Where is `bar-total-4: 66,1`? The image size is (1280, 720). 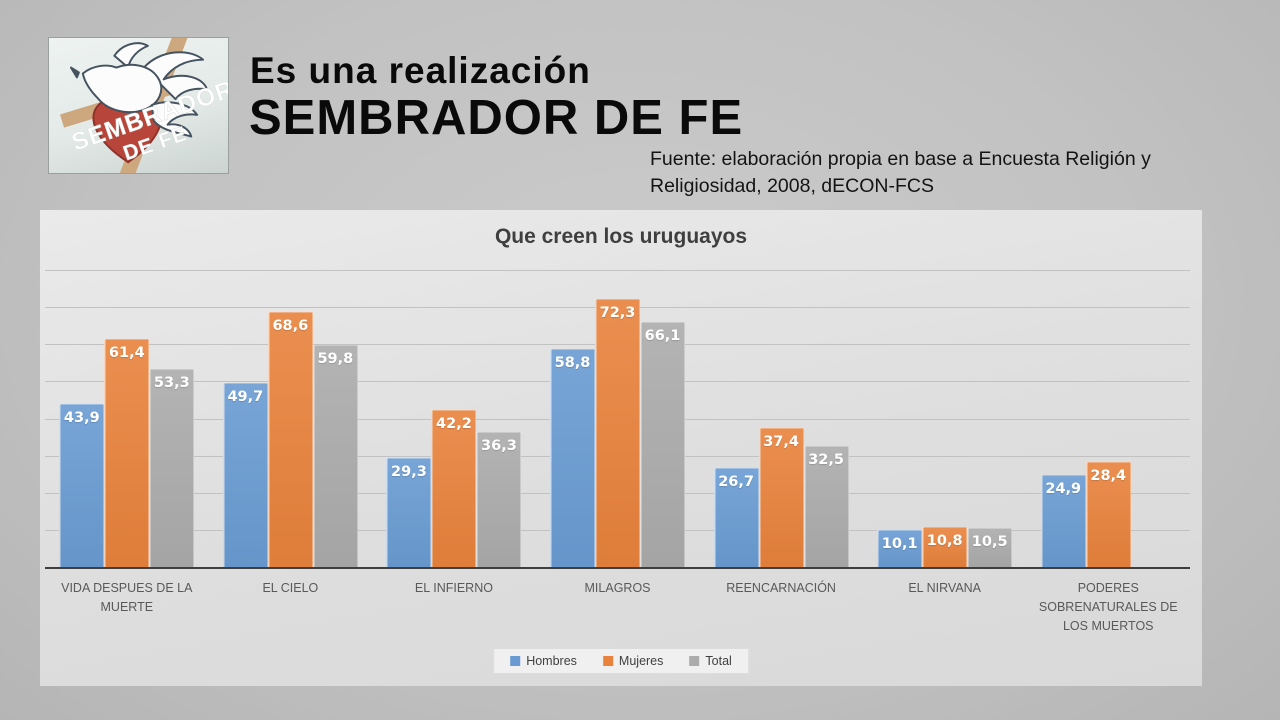 bar-total-4: 66,1 is located at coordinates (663, 444).